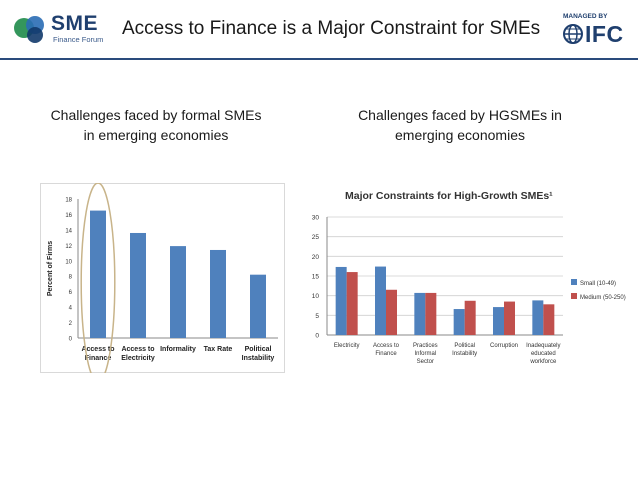 Image resolution: width=638 pixels, height=479 pixels. I want to click on legend-label: Small (10-49), so click(598, 284).